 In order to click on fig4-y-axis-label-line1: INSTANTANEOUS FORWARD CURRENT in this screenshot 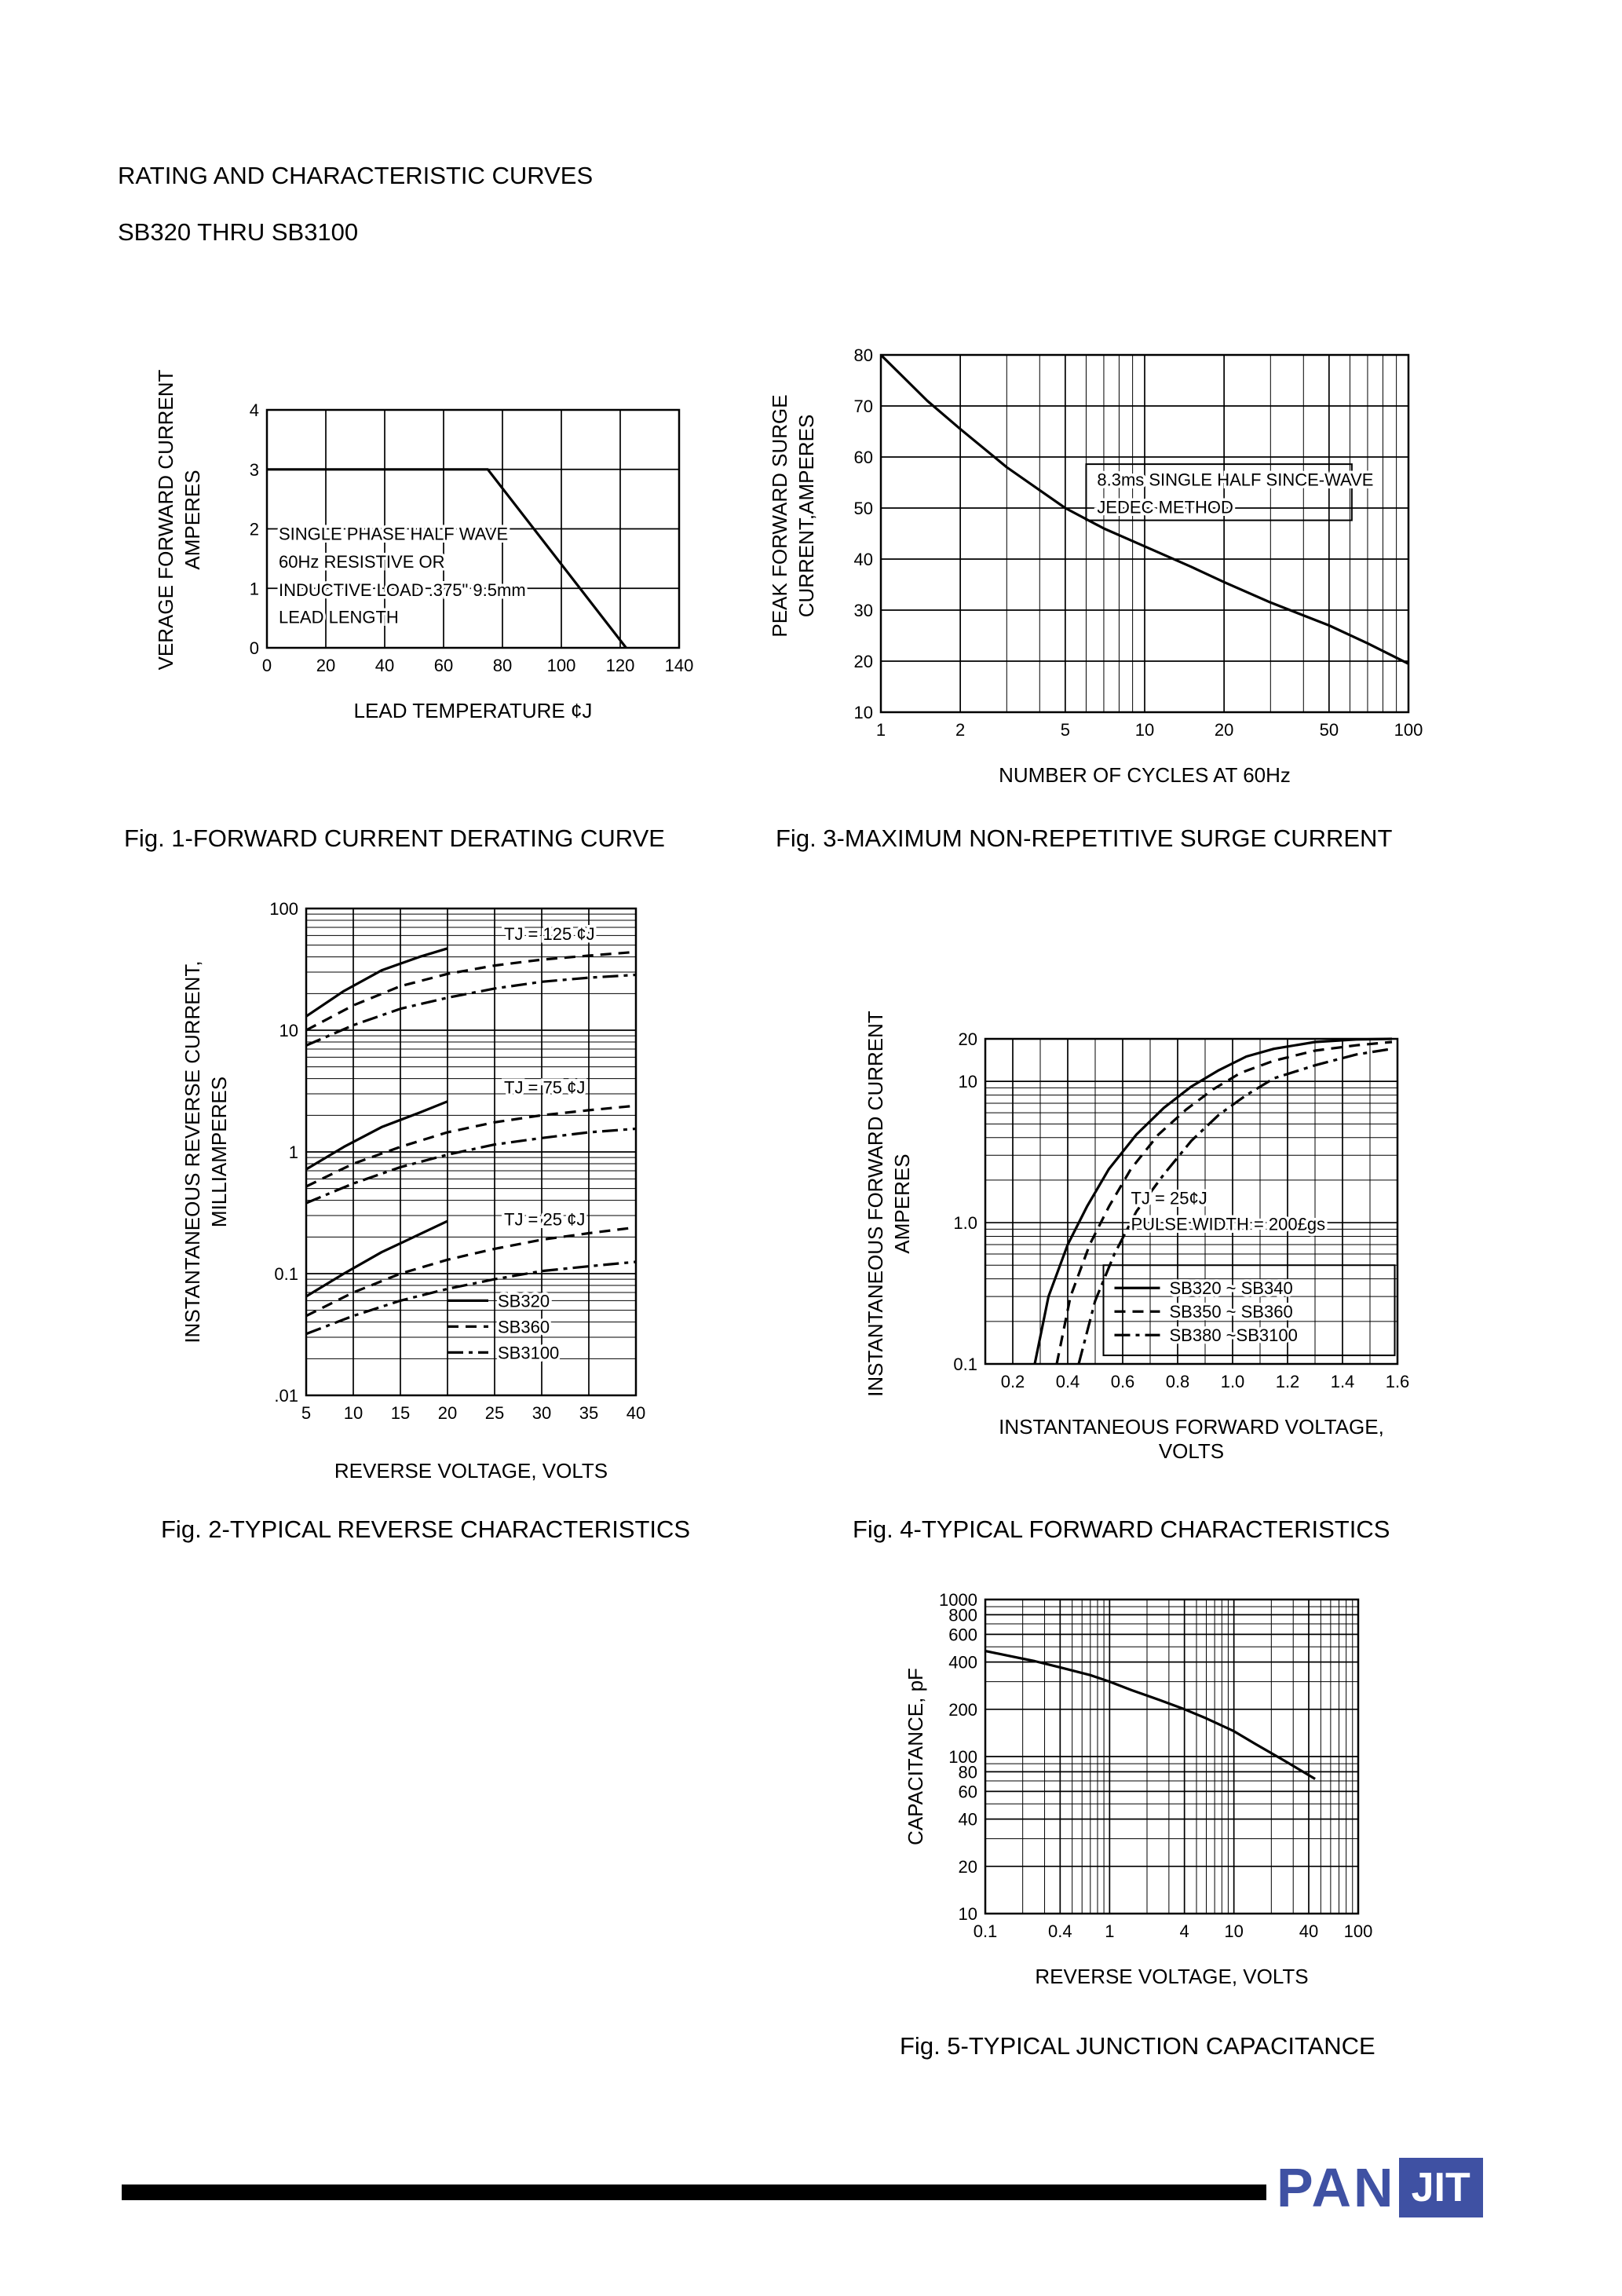, I will do `click(875, 1204)`.